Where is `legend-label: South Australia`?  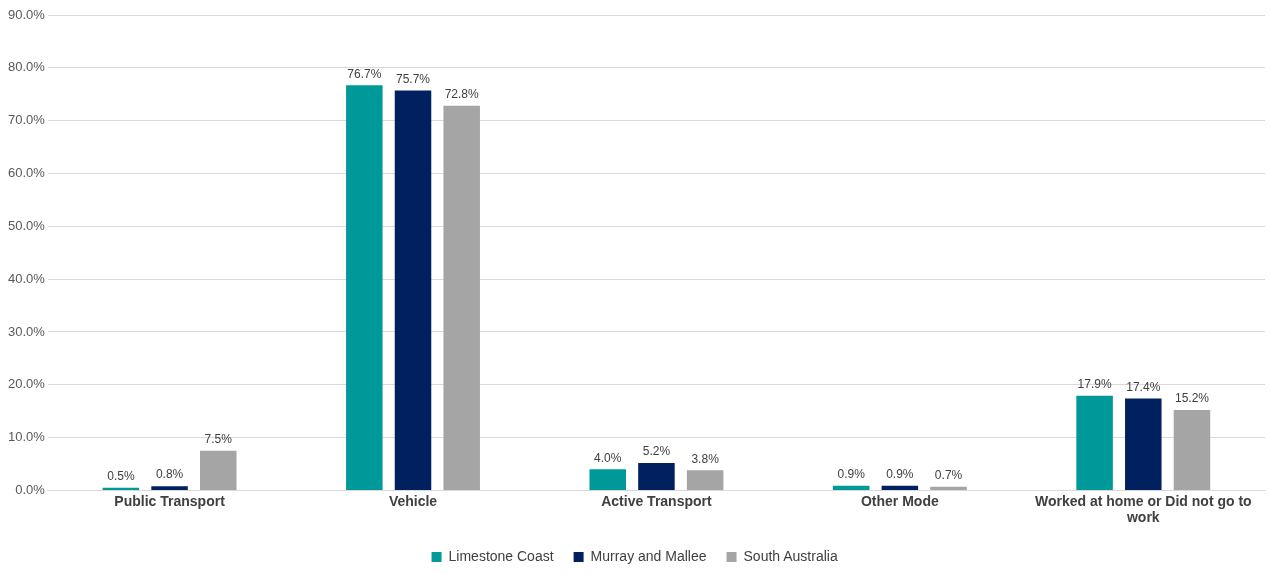
legend-label: South Australia is located at coordinates (790, 555).